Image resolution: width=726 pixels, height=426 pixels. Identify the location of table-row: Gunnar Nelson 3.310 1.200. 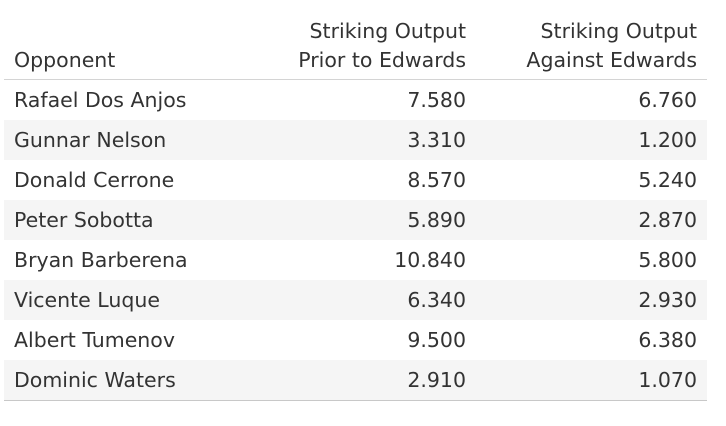
(355, 140).